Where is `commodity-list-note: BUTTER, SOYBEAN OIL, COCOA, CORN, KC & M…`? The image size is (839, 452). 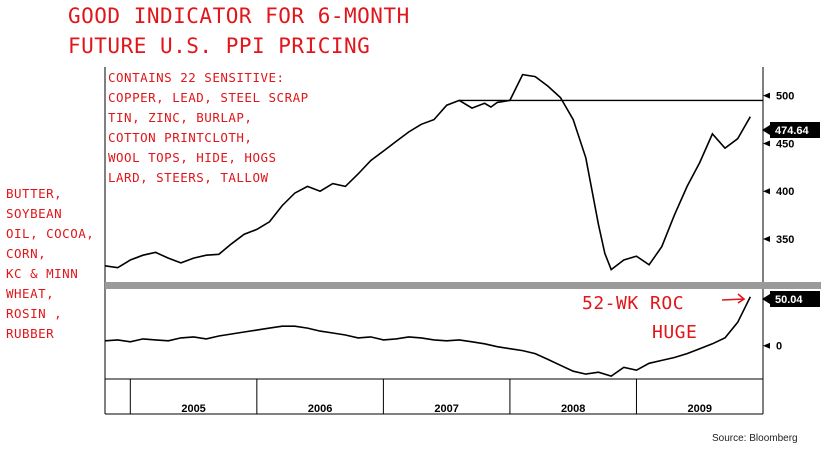 commodity-list-note: BUTTER, SOYBEAN OIL, COCOA, CORN, KC & M… is located at coordinates (50, 264).